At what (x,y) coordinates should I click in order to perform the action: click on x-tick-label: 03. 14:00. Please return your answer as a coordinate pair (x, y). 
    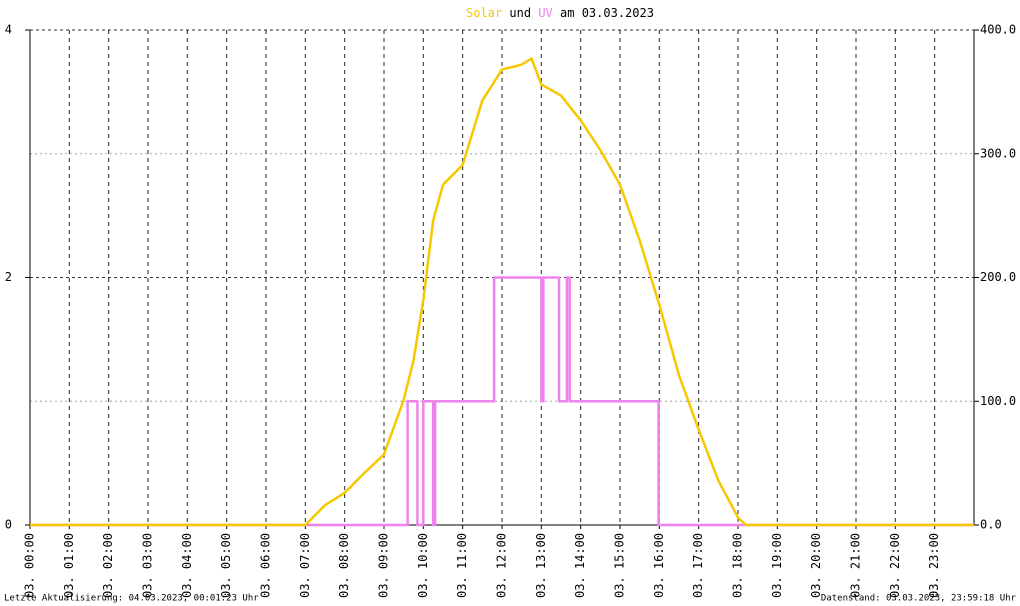
    Looking at the image, I should click on (580, 565).